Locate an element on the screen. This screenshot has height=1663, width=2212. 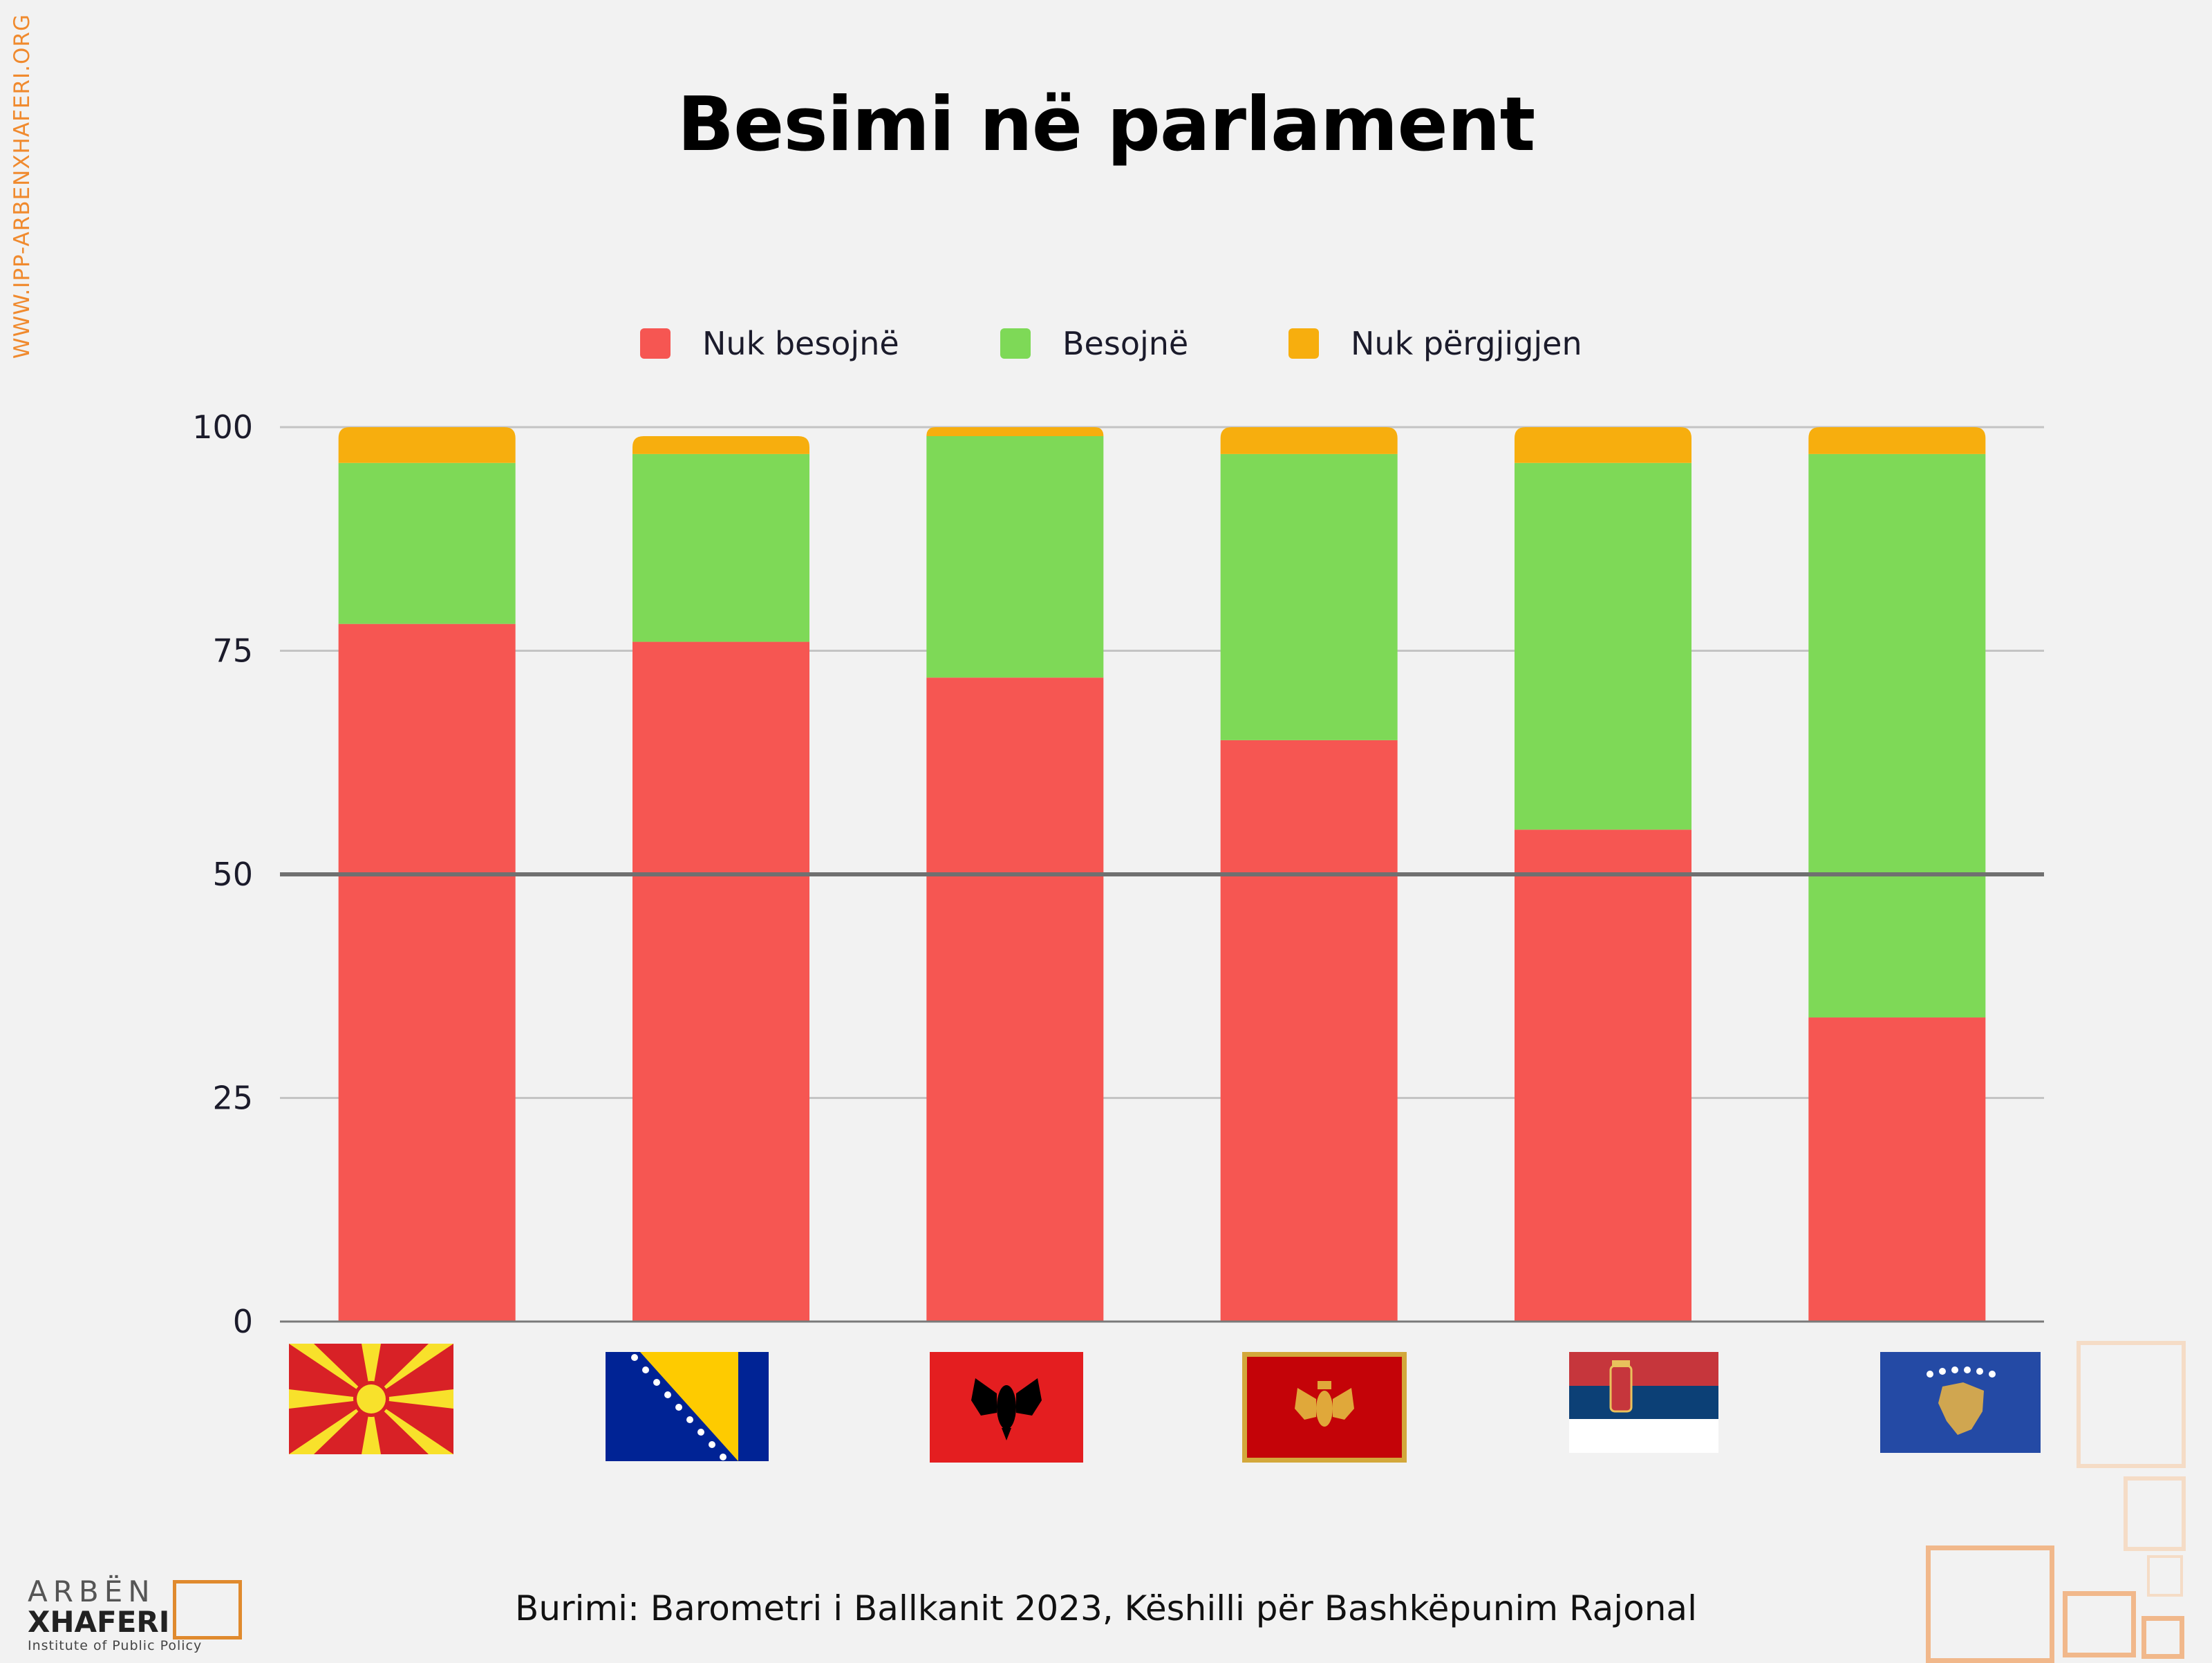
y-tick-label: 25 is located at coordinates (232, 1098).